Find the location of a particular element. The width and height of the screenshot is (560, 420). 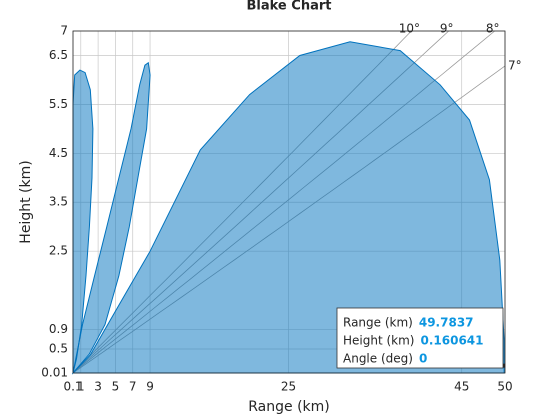

datatip-box is located at coordinates (420, 338).